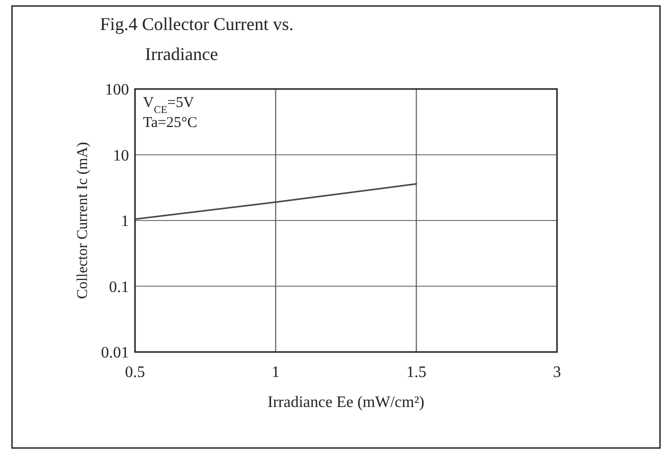 This screenshot has width=666, height=455. What do you see at coordinates (83, 221) in the screenshot?
I see `y-axis-title: Collector Current Ic (mA)` at bounding box center [83, 221].